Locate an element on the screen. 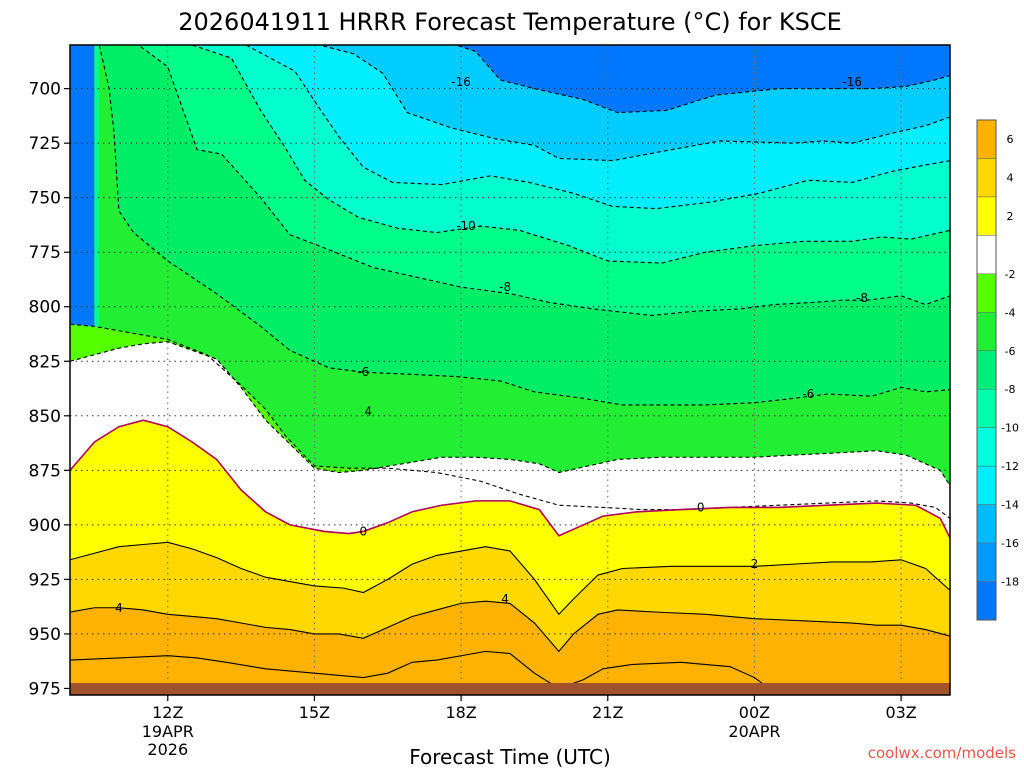  y-tick-label: 700 is located at coordinates (45, 90).